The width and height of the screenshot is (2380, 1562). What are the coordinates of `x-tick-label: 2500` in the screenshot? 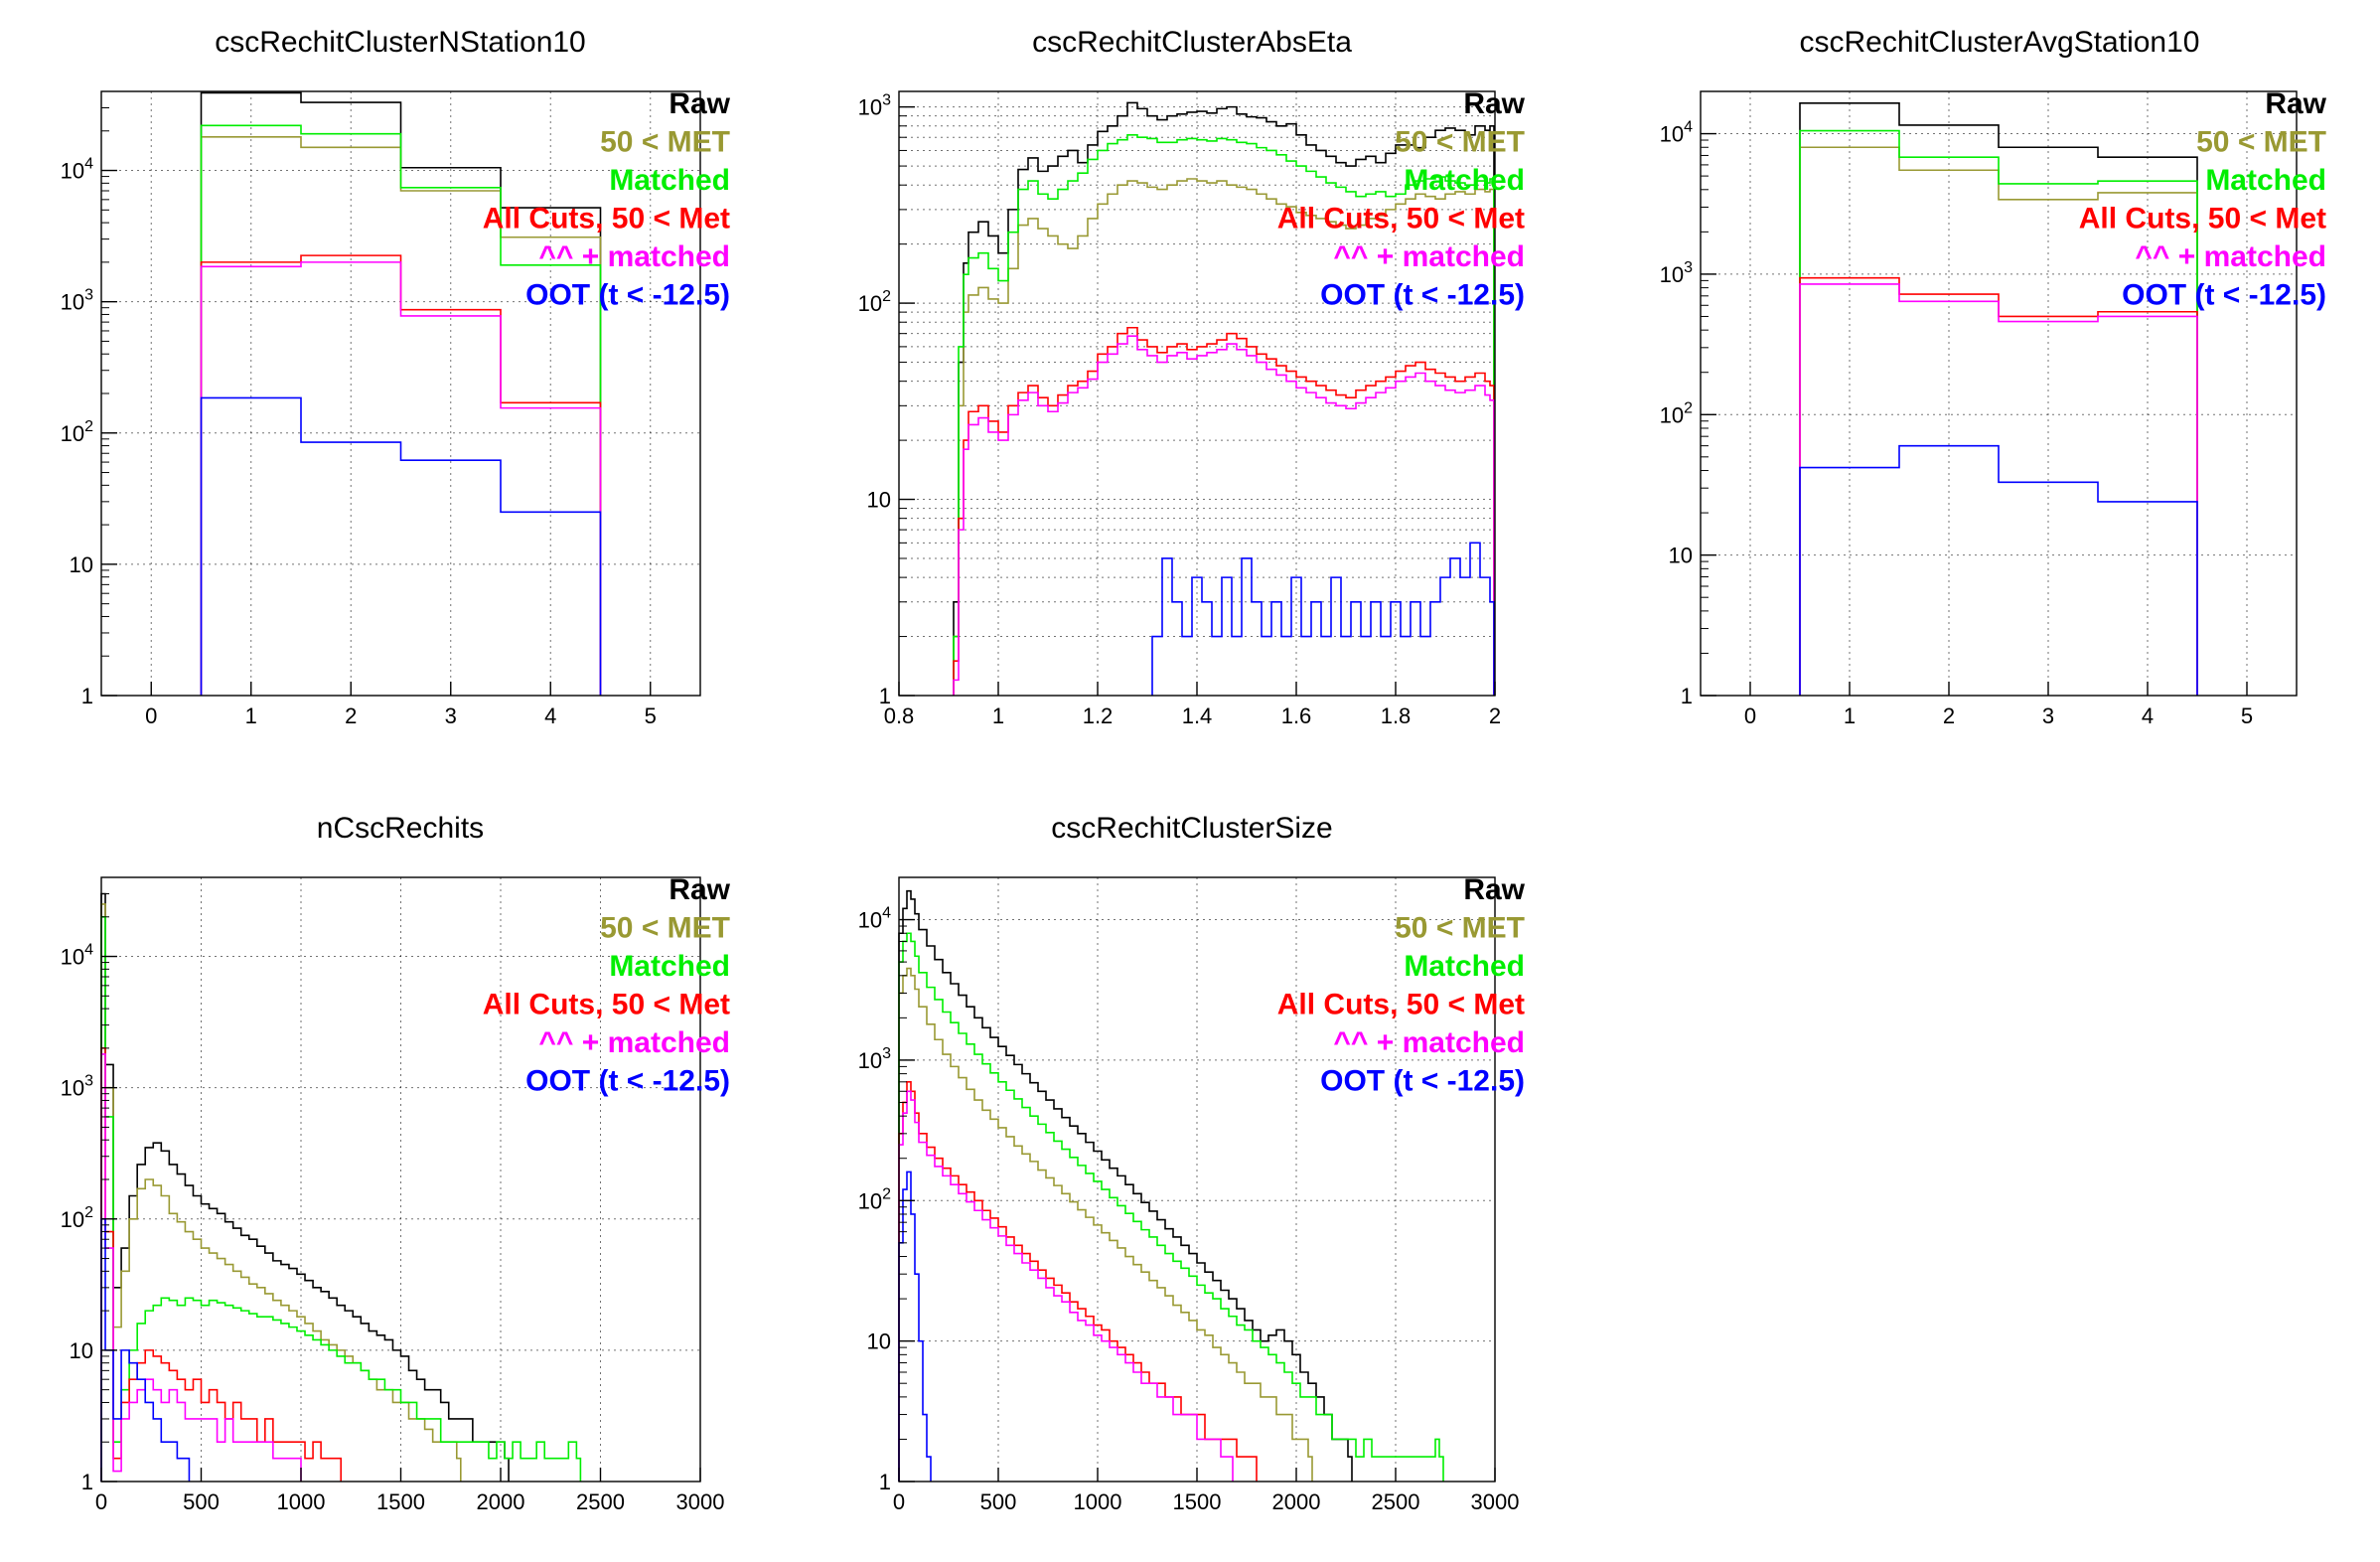 It's located at (1396, 1501).